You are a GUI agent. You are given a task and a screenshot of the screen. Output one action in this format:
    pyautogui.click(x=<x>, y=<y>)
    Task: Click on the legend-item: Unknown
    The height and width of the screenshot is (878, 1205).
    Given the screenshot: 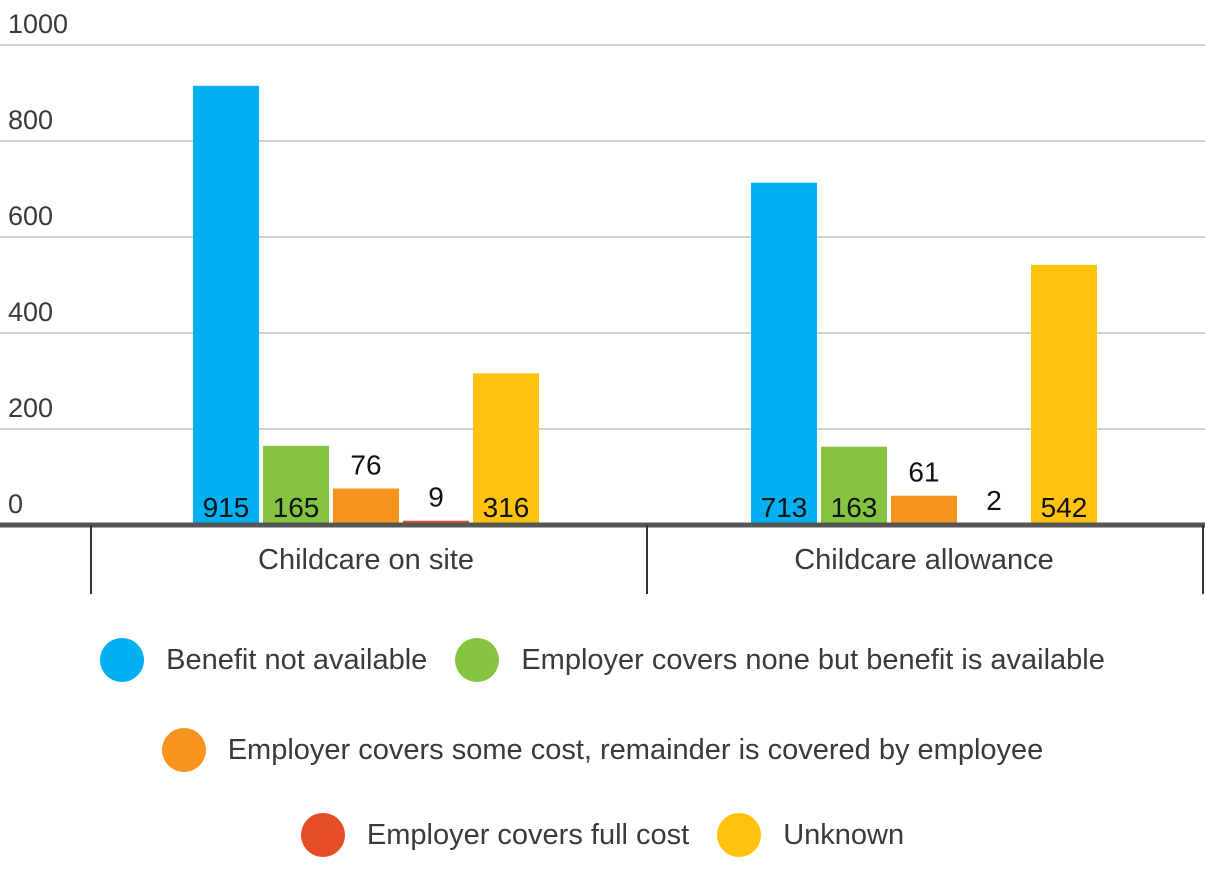 What is the action you would take?
    pyautogui.click(x=810, y=835)
    